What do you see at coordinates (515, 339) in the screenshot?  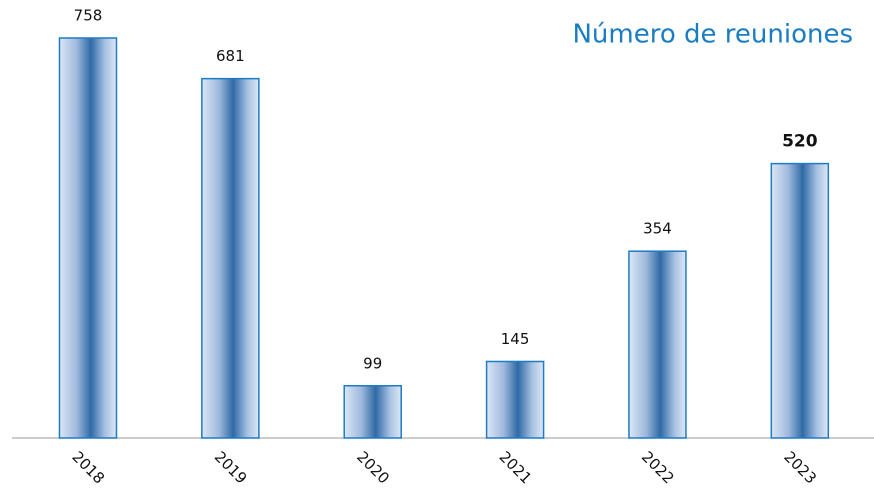 I see `value-label: 145` at bounding box center [515, 339].